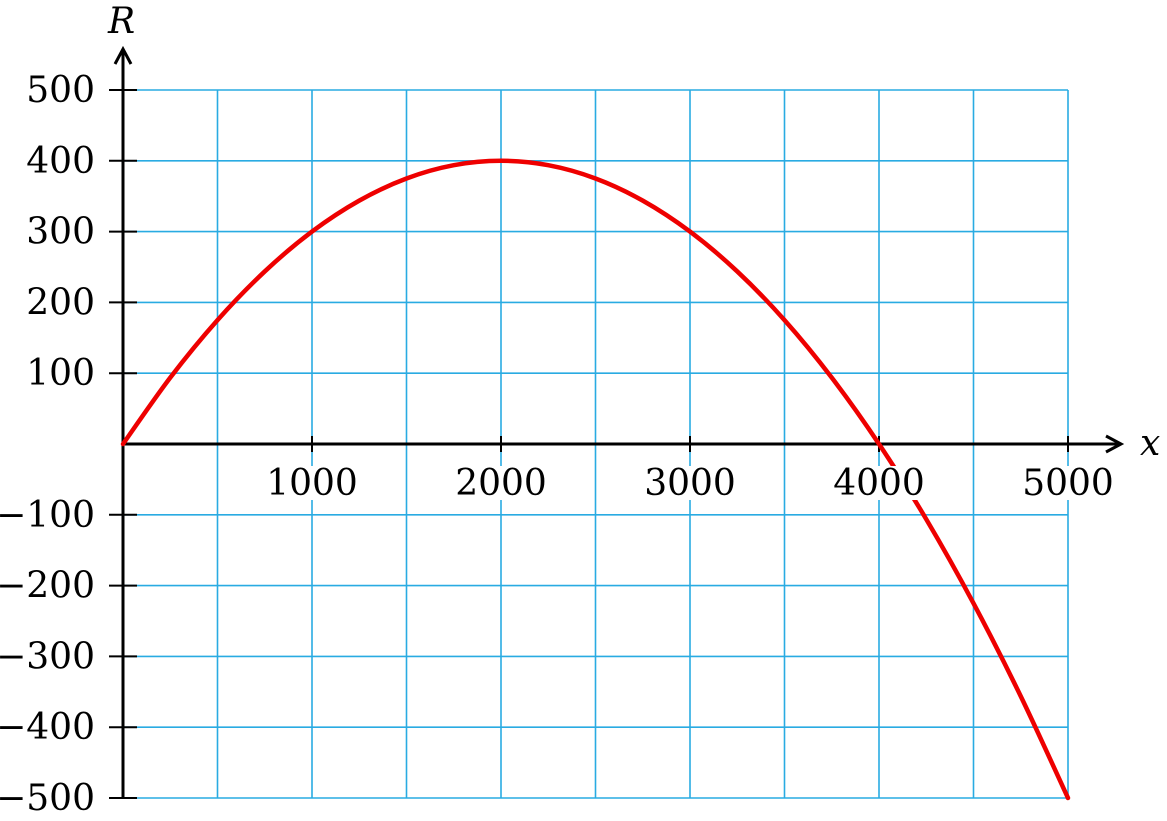 The height and width of the screenshot is (821, 1167). I want to click on x-tick-label: 2000, so click(501, 483).